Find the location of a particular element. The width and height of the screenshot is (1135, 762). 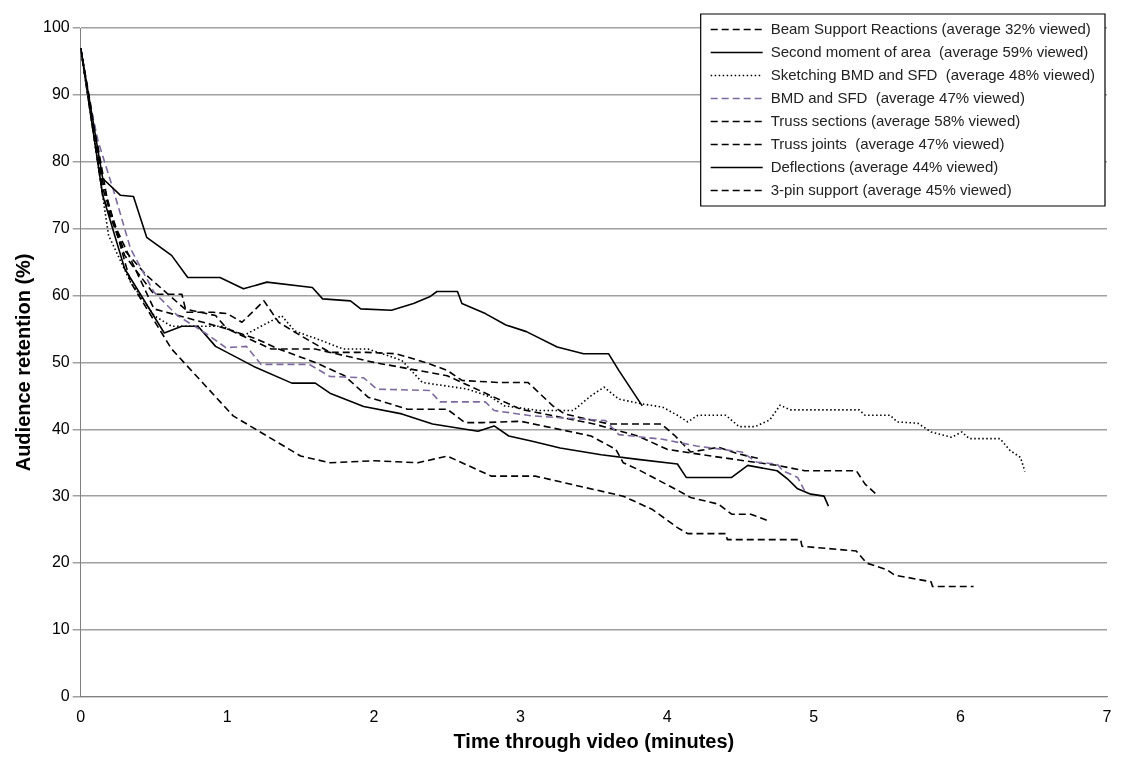

legend-label: Beam Support Reactions (average 32% viewed) is located at coordinates (930, 28).